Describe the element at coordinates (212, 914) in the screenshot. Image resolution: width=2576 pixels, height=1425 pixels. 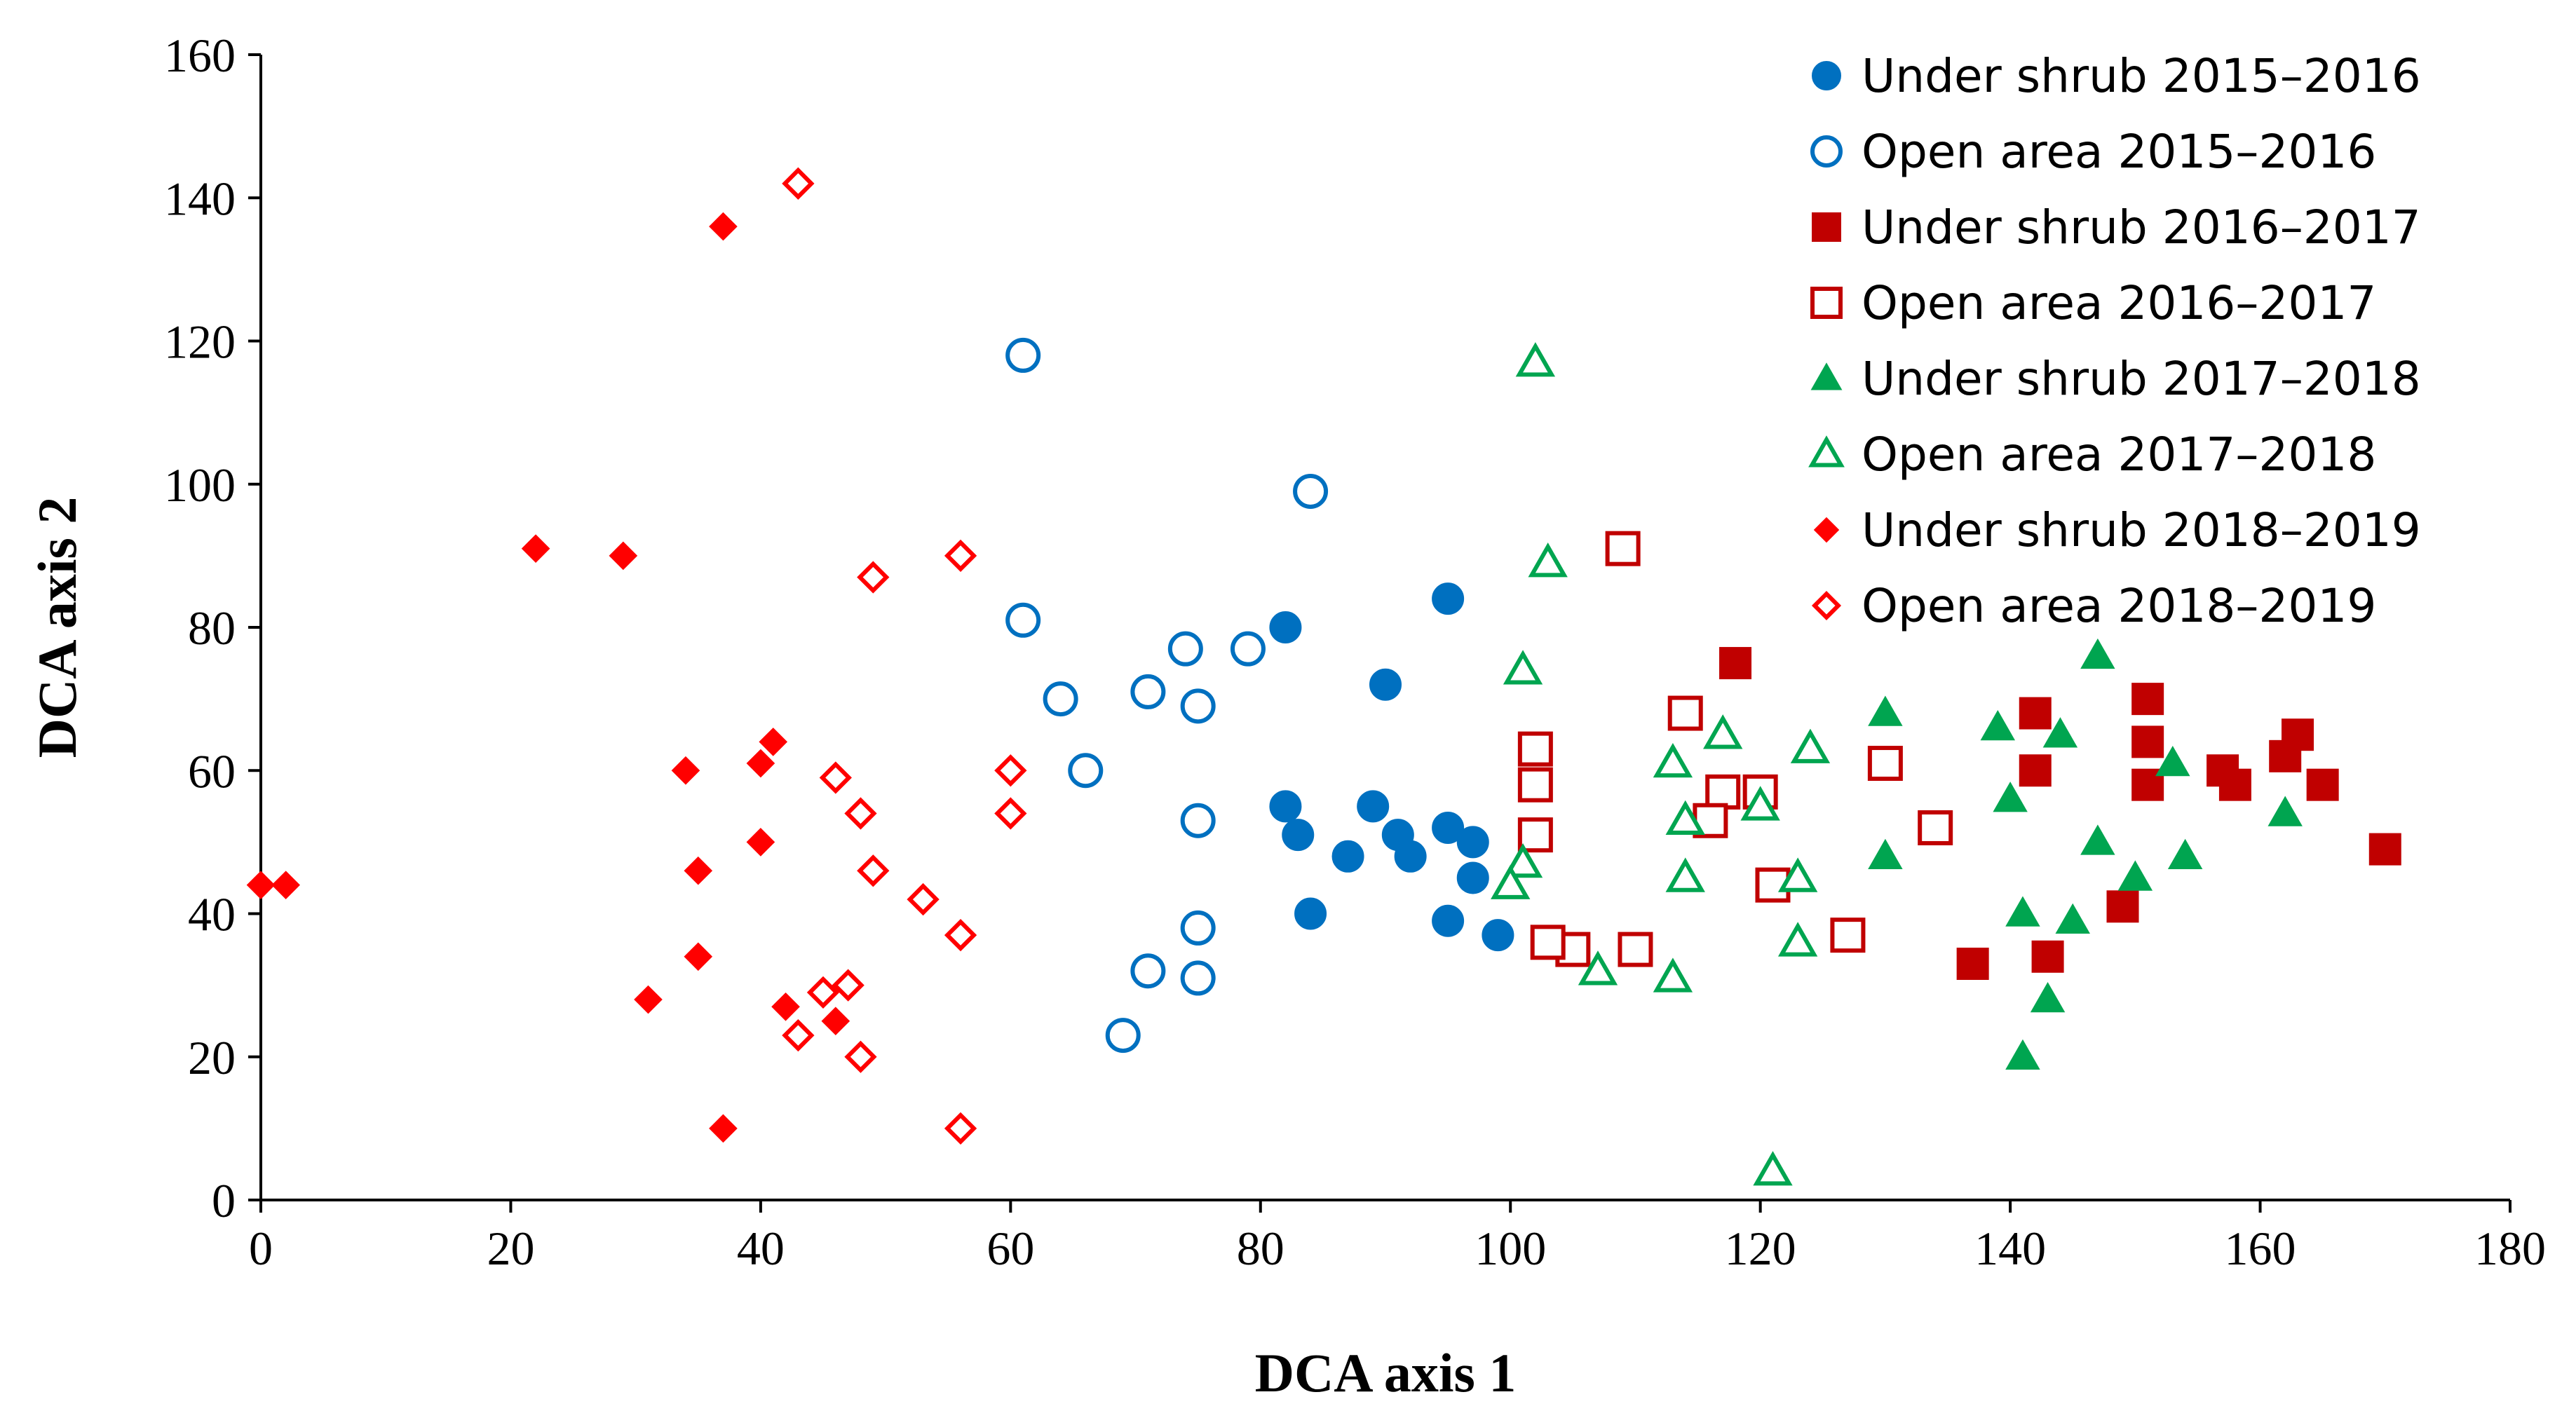
I see `y-tick-label: 40` at that location.